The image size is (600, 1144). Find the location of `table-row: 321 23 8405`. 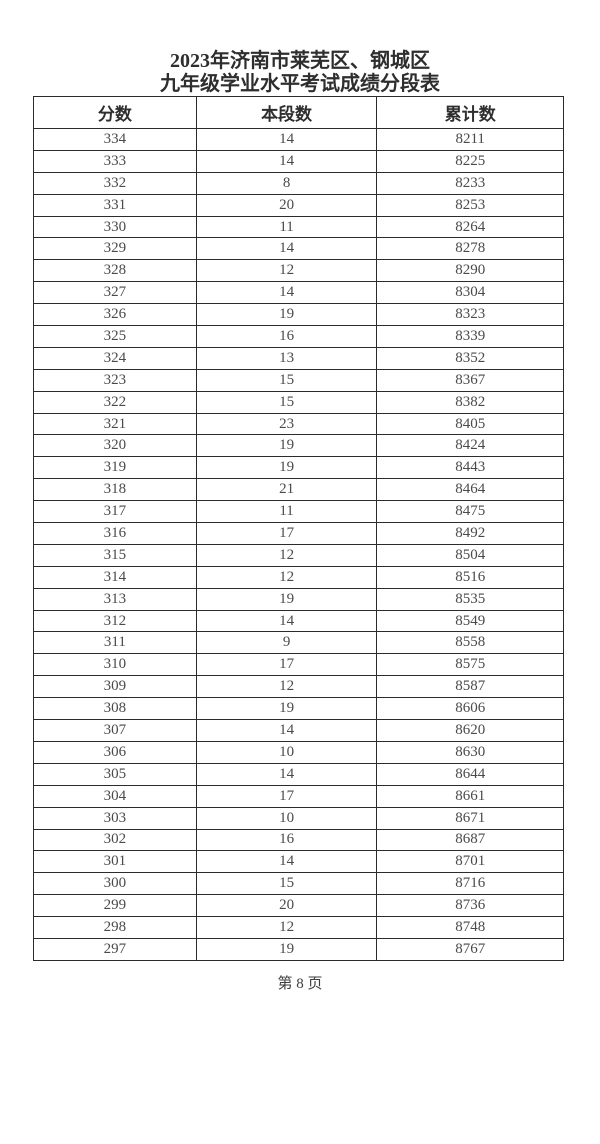

table-row: 321 23 8405 is located at coordinates (298, 424).